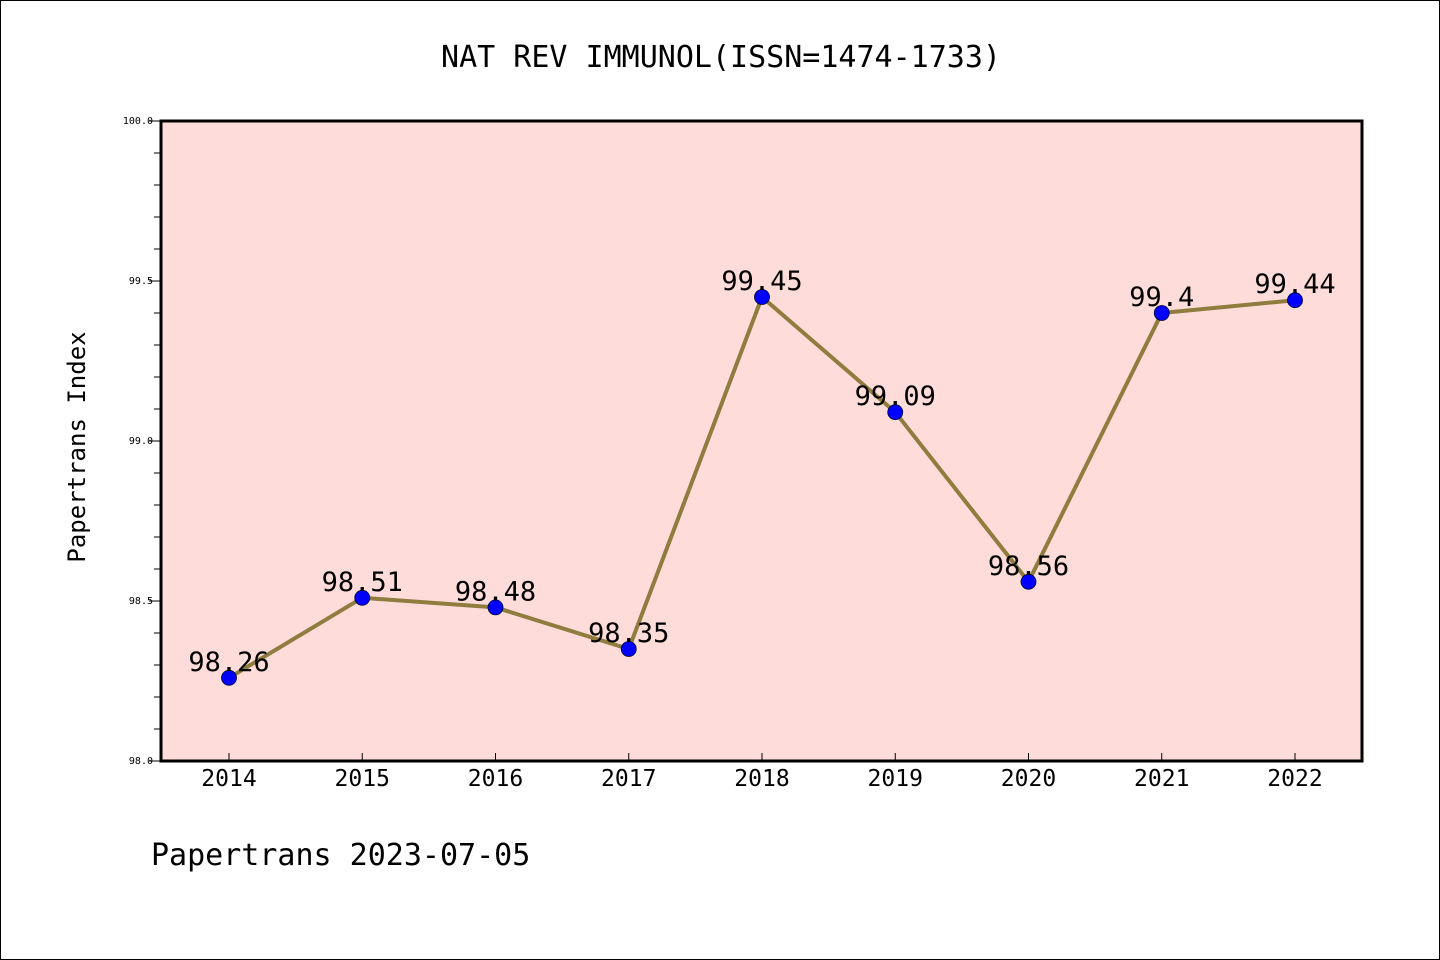 The width and height of the screenshot is (1440, 960). I want to click on x-tick-label: 2016, so click(495, 779).